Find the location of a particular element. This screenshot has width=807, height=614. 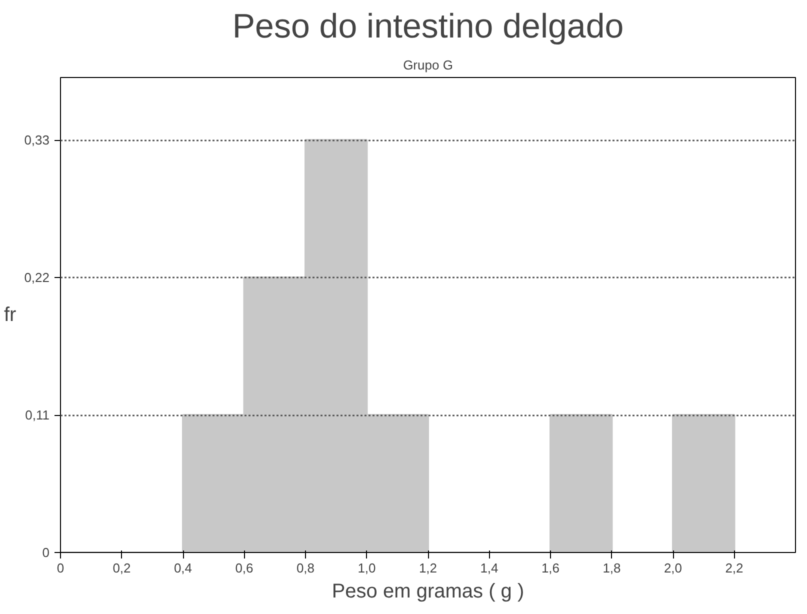

y-tick-label: 0 is located at coordinates (46, 552).